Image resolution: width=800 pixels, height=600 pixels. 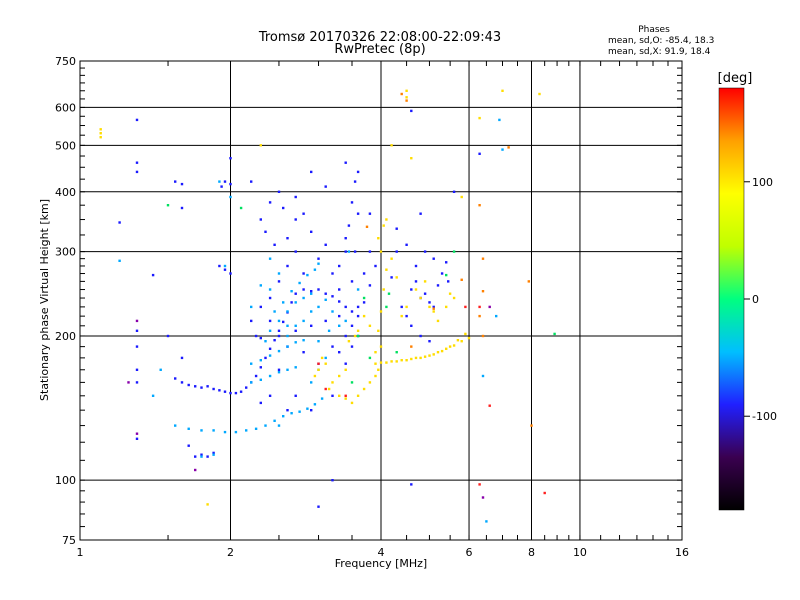 I want to click on x-tick-label: 16, so click(x=682, y=552).